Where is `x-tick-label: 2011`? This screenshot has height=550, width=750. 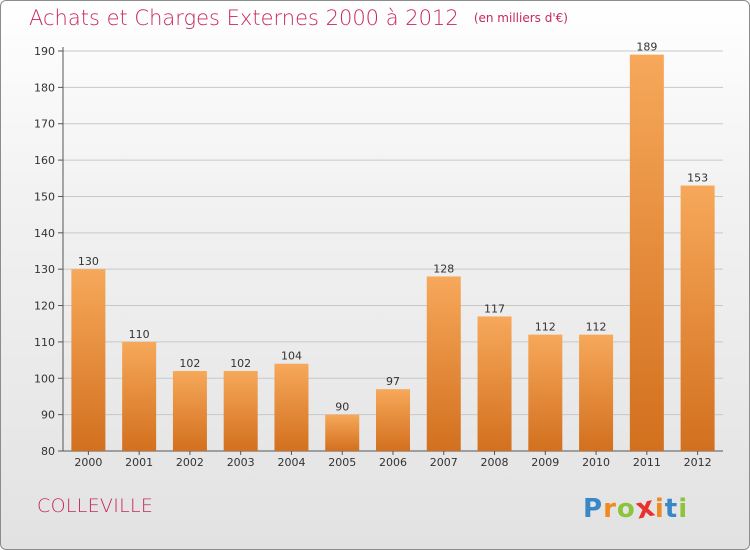
x-tick-label: 2011 is located at coordinates (647, 462).